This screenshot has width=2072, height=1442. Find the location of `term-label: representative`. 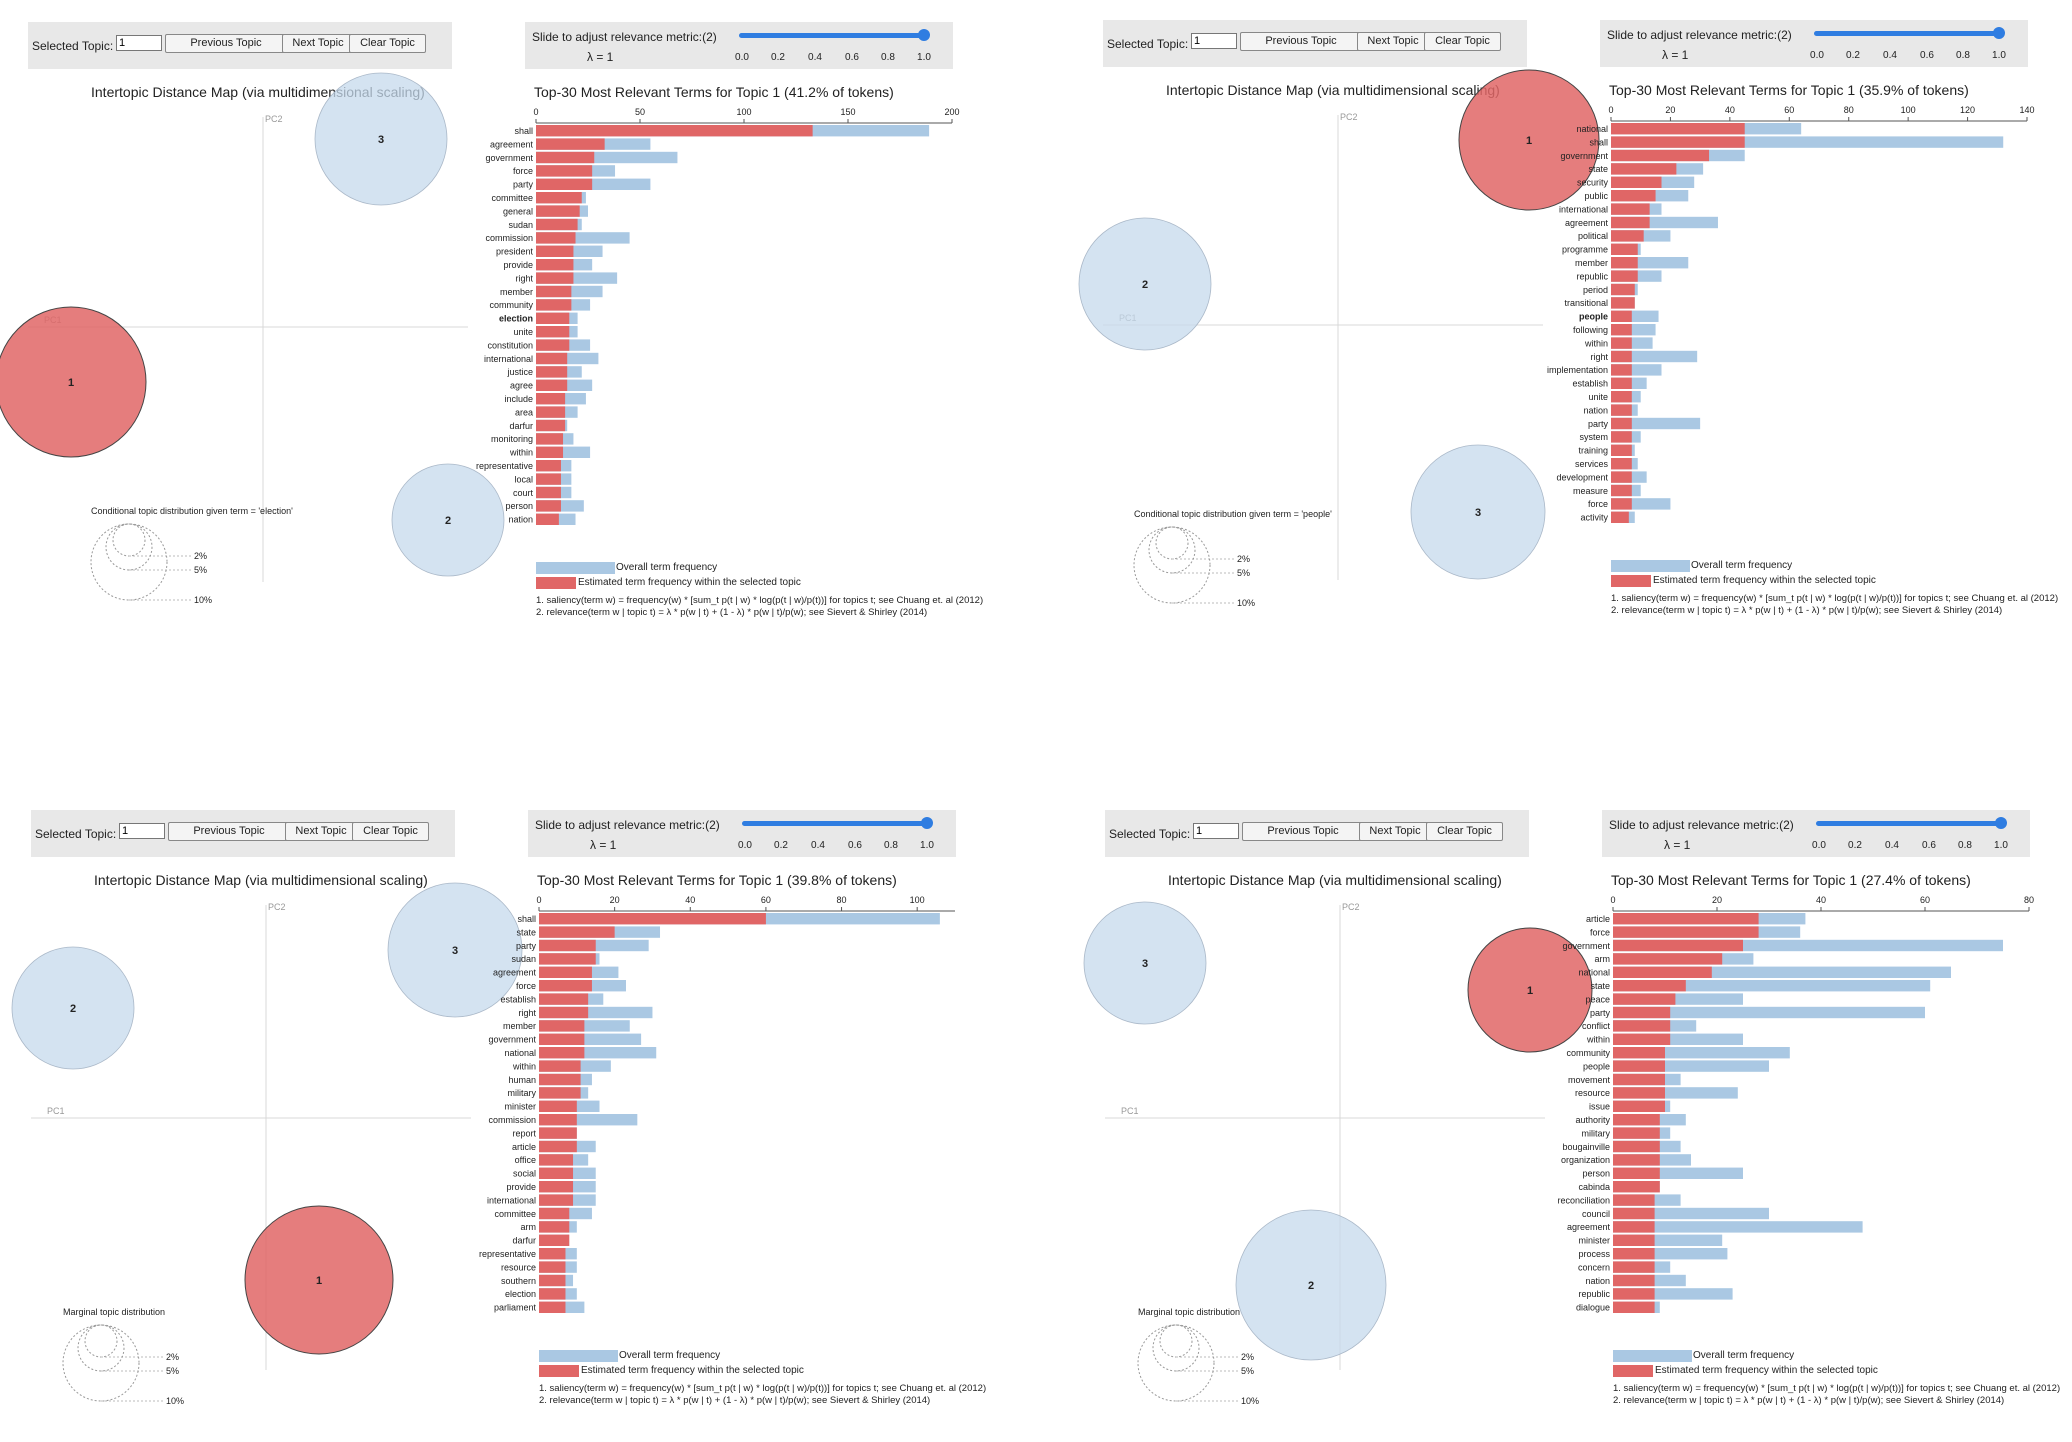

term-label: representative is located at coordinates (504, 466).